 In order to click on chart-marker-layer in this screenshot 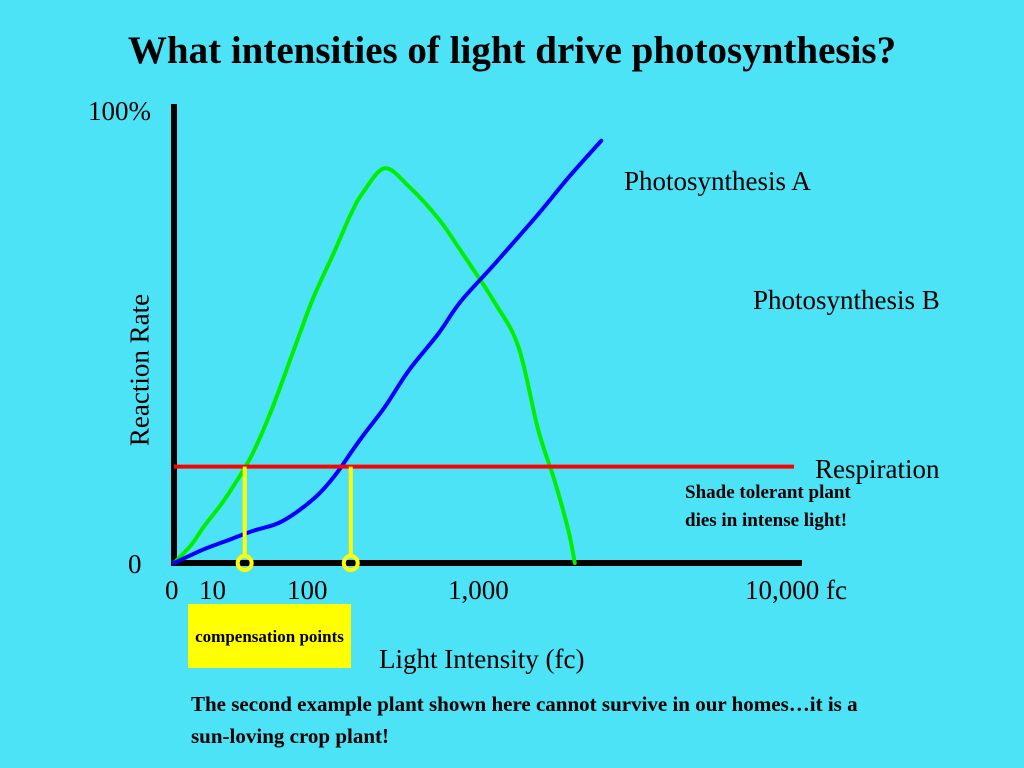, I will do `click(297, 519)`.